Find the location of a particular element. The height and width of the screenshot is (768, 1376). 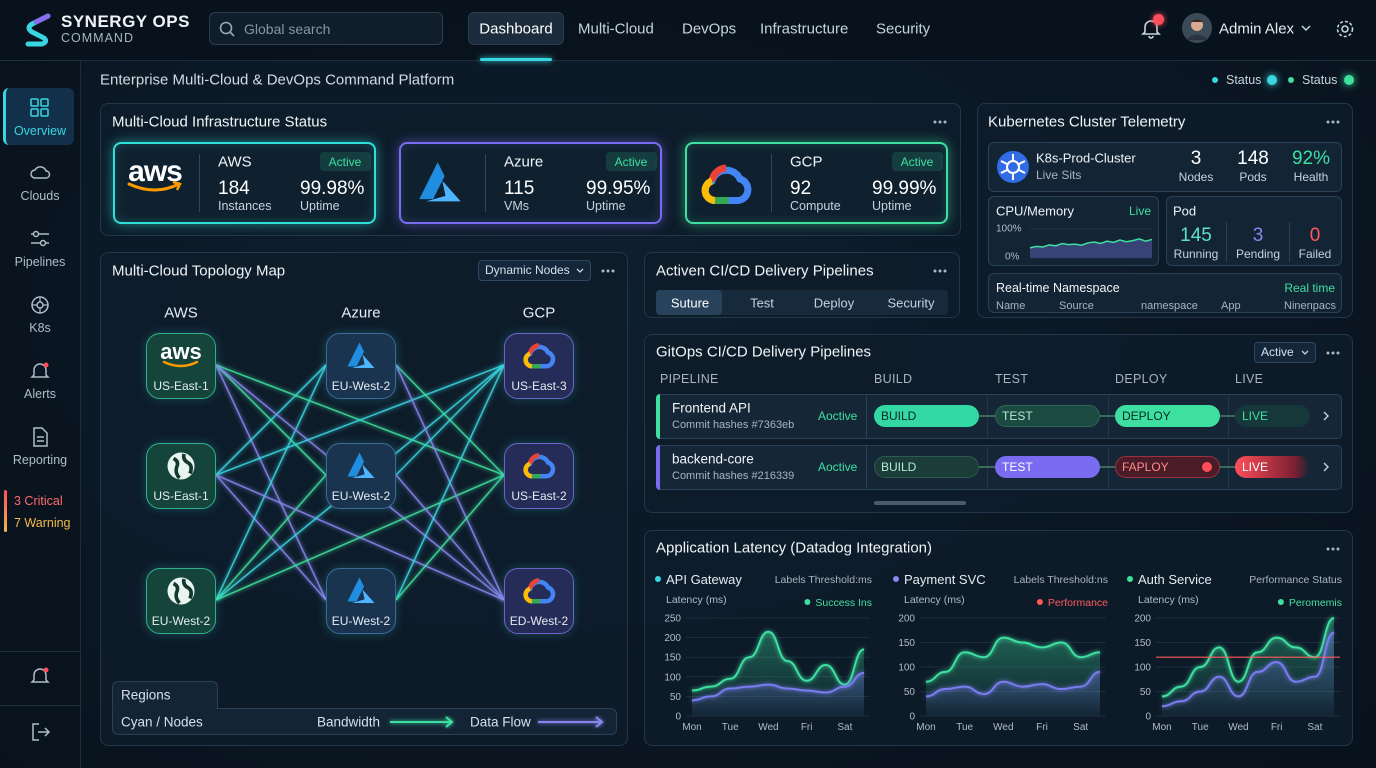

sidebar-label: Reporting is located at coordinates (40, 460).